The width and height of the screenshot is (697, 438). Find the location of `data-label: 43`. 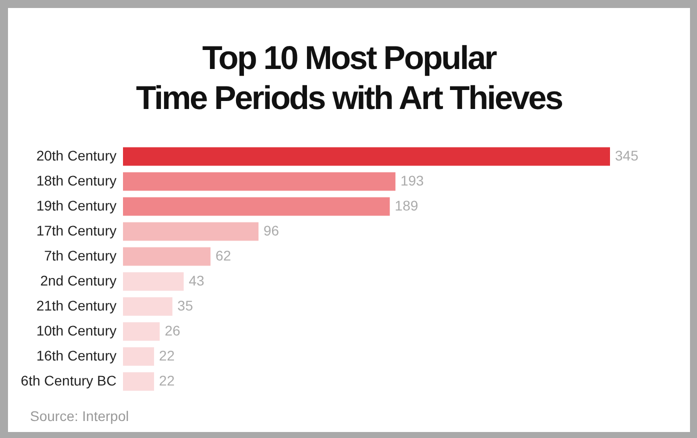

data-label: 43 is located at coordinates (196, 280).